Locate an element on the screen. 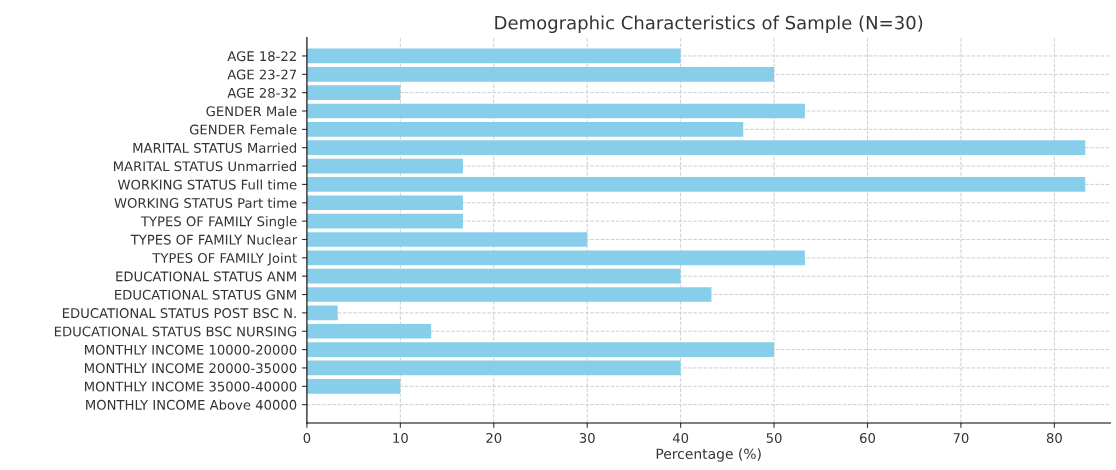  y-tick-label: MONTHLY INCOME 20000-35000 is located at coordinates (191, 368).